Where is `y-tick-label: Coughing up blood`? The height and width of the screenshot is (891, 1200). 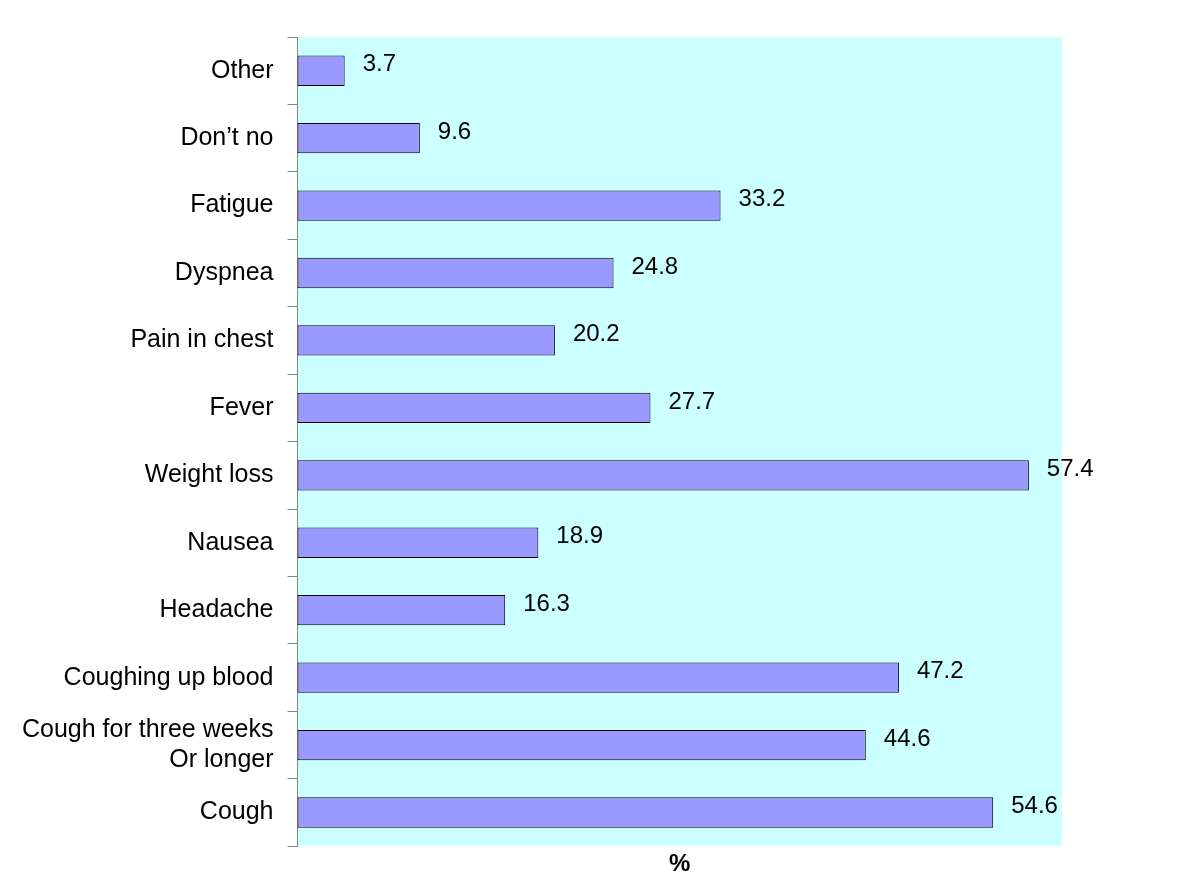 y-tick-label: Coughing up blood is located at coordinates (168, 675).